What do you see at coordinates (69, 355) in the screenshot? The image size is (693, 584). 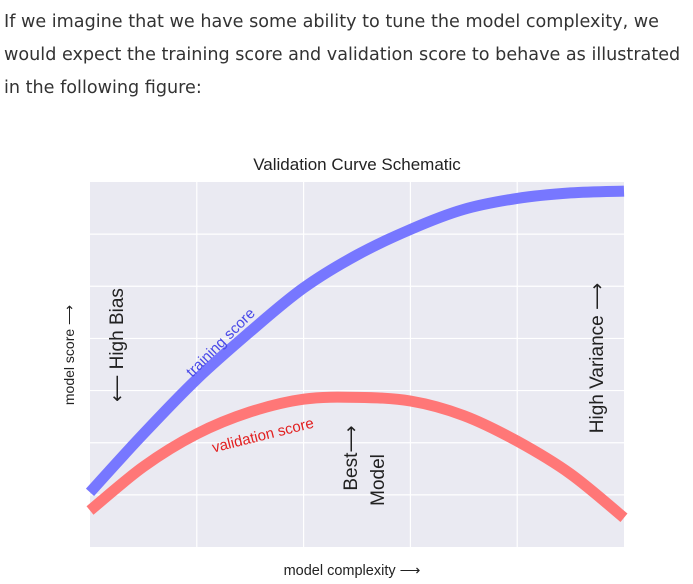 I see `y-axis-label: model score ⟶` at bounding box center [69, 355].